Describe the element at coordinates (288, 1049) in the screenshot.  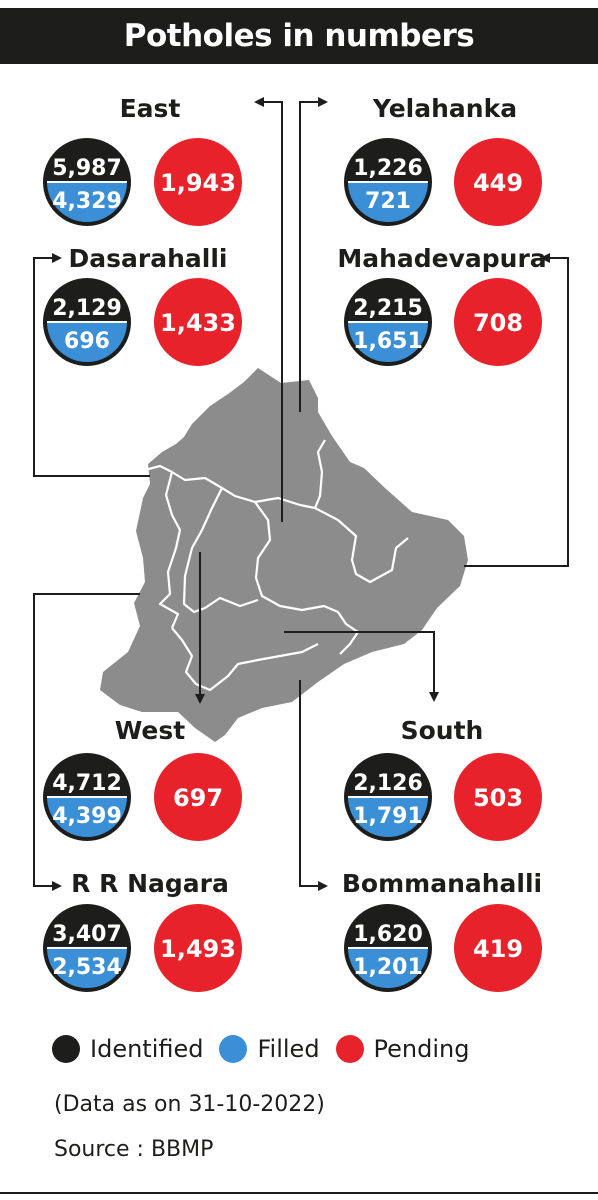
I see `legend-label: Filled` at that location.